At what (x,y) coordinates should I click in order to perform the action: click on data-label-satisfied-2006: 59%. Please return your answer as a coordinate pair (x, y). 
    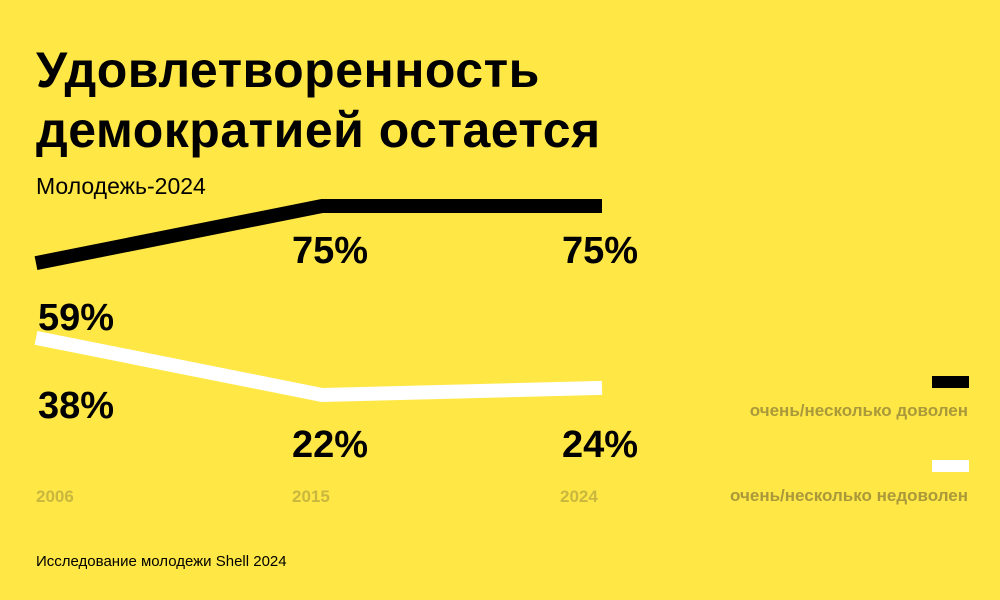
    Looking at the image, I should click on (76, 318).